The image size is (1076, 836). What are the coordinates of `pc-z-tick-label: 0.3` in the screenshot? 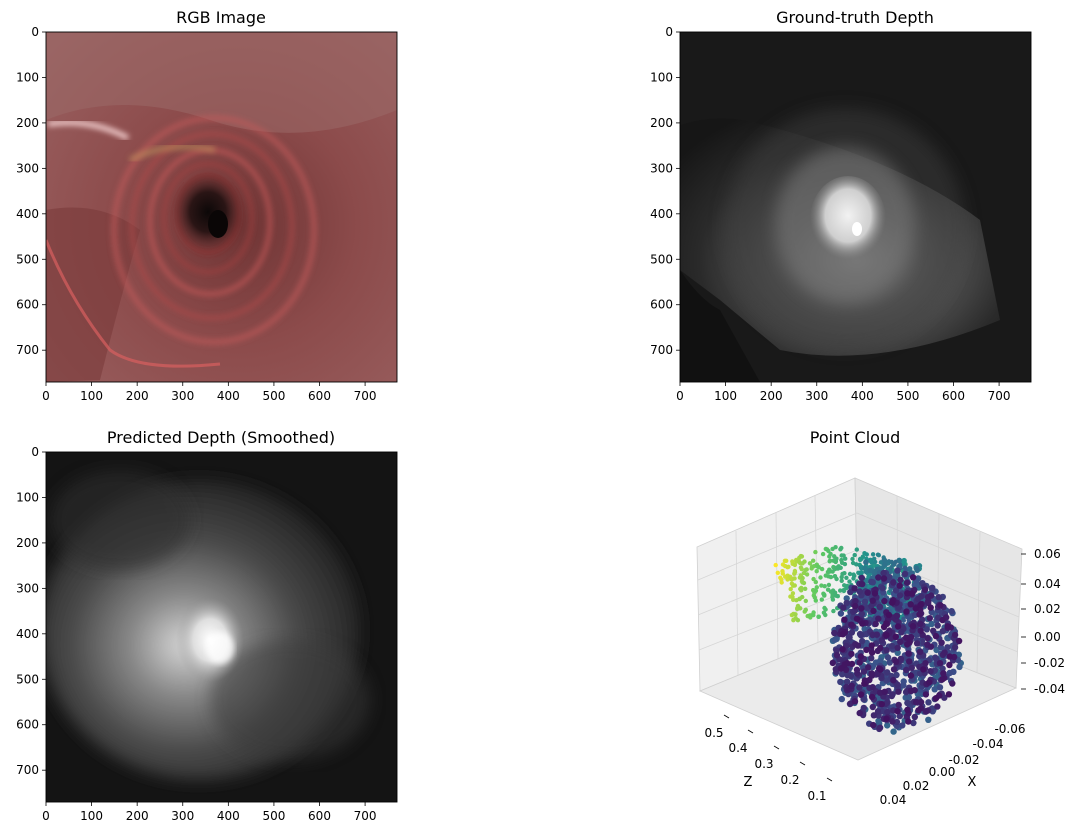 It's located at (763, 764).